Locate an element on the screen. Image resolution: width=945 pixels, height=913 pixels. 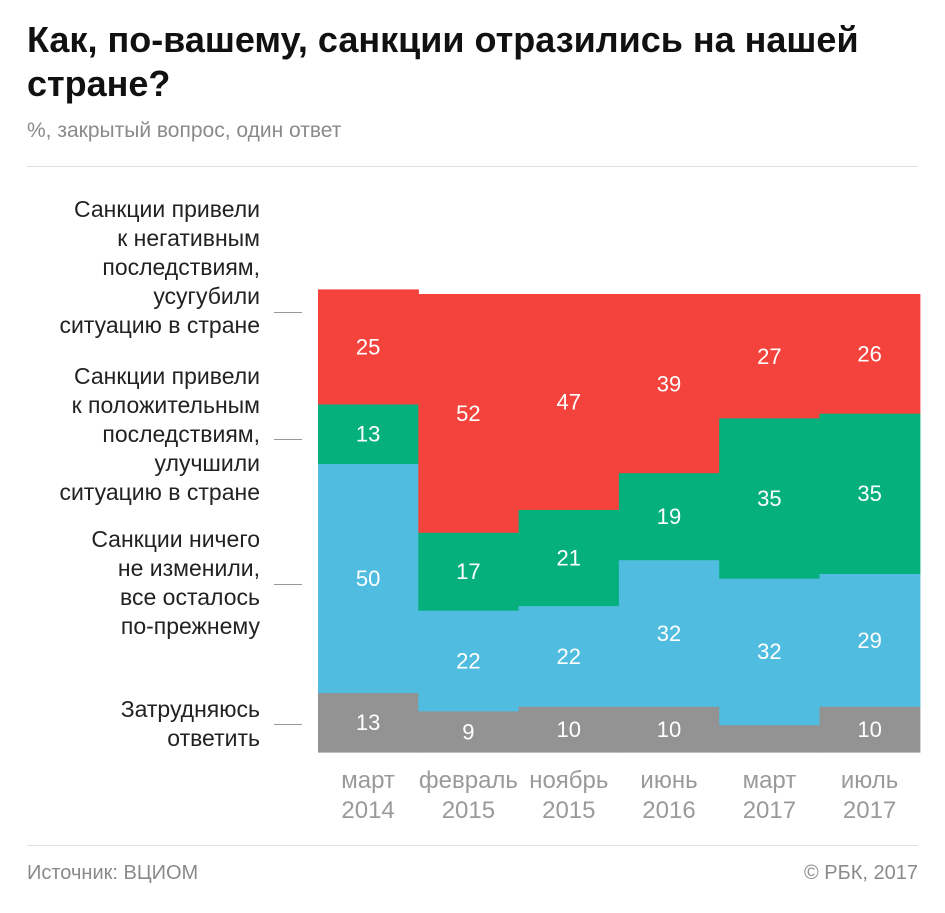
legend-tick-unsure is located at coordinates (288, 724).